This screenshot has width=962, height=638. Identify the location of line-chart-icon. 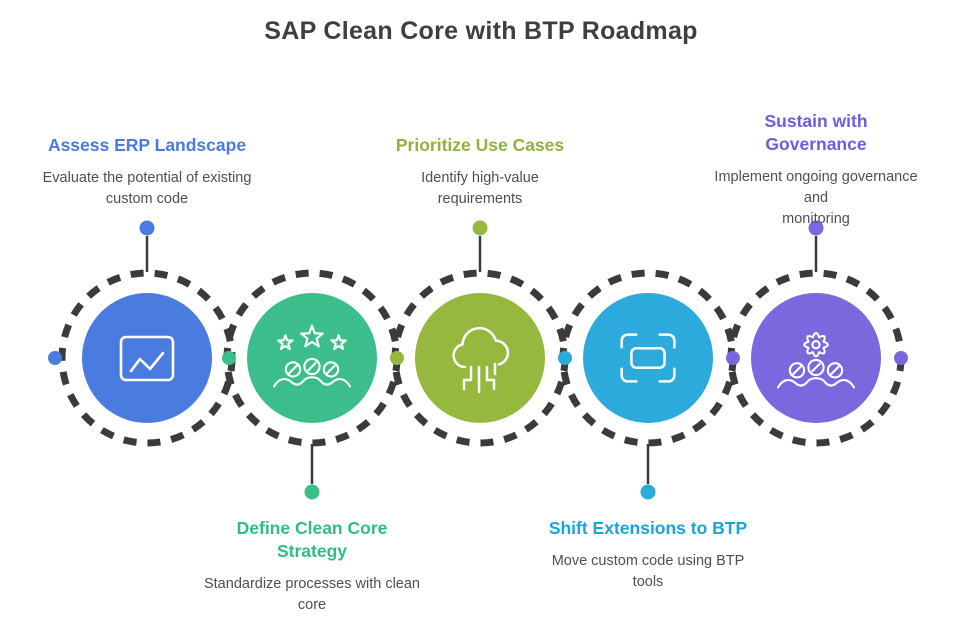
(147, 358).